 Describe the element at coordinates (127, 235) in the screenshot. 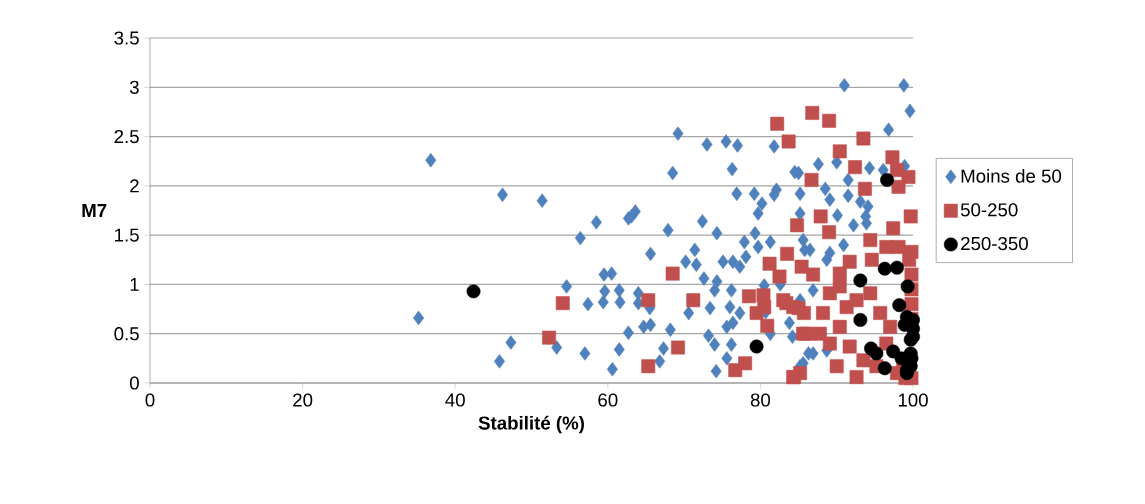

I see `y-tick-label: 1.5` at that location.